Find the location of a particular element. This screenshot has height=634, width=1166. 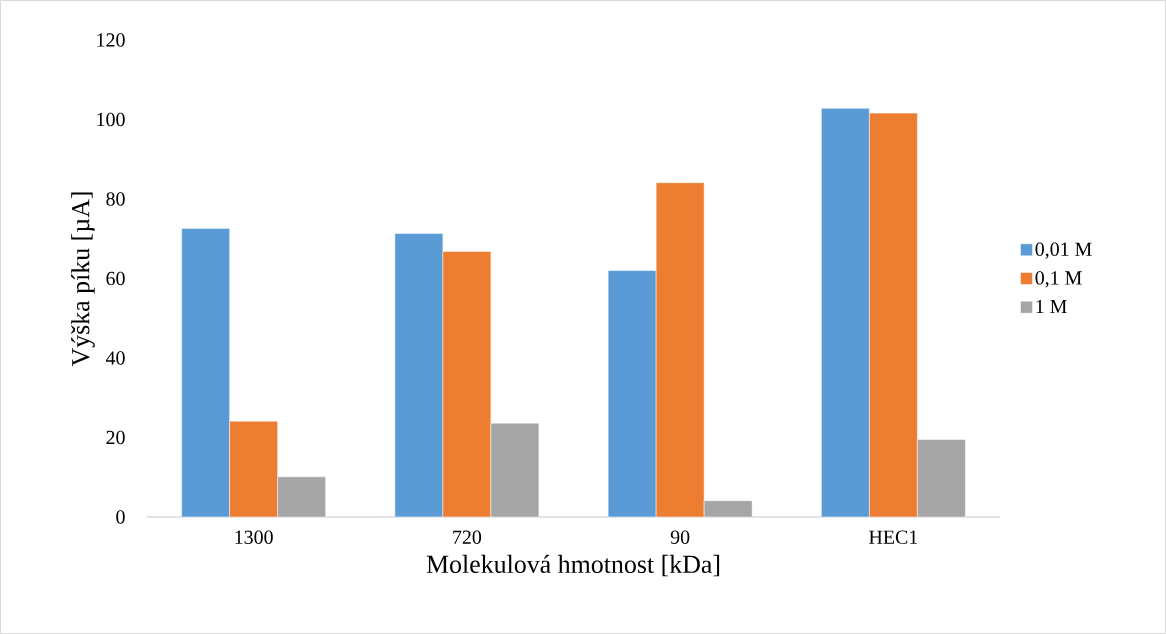

y-axis-title: Výška píku [µA] is located at coordinates (83, 279).